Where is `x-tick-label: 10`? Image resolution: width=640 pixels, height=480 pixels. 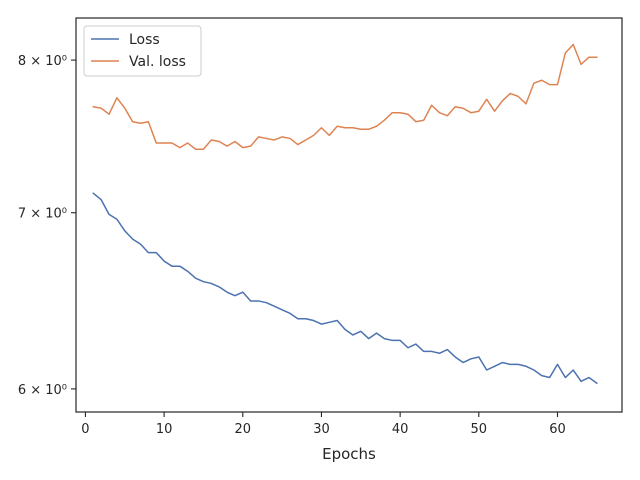 x-tick-label: 10 is located at coordinates (164, 429).